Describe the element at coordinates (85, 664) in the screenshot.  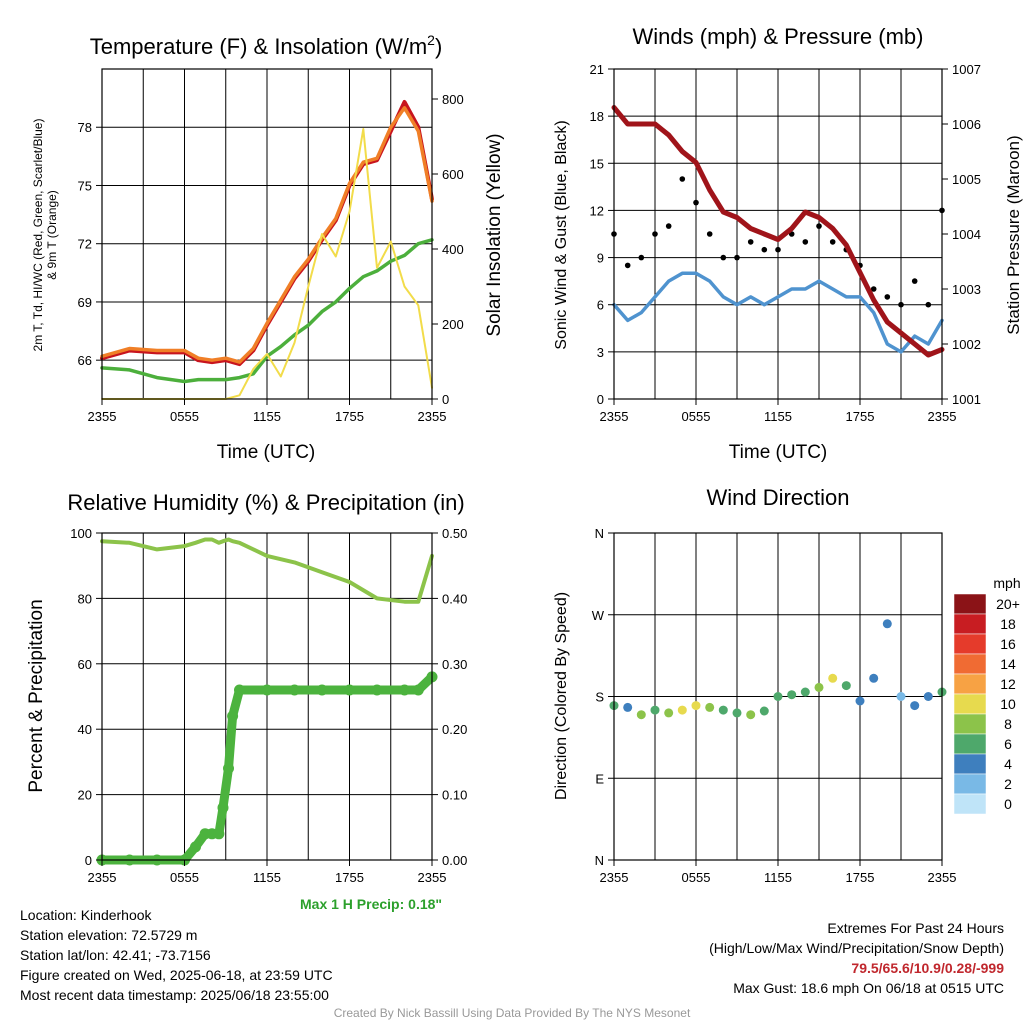
I see `y-tick-label: 60` at that location.